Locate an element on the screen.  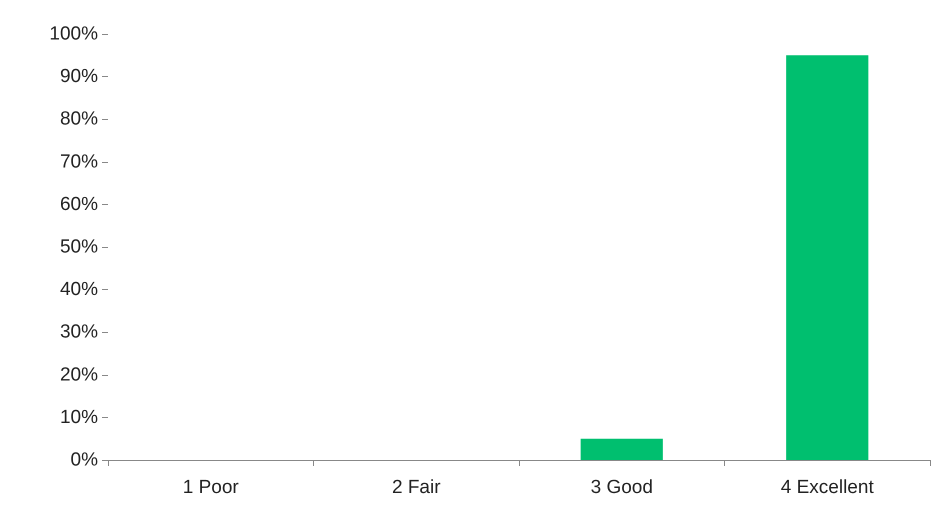
y-tick-label: 50% is located at coordinates (79, 247).